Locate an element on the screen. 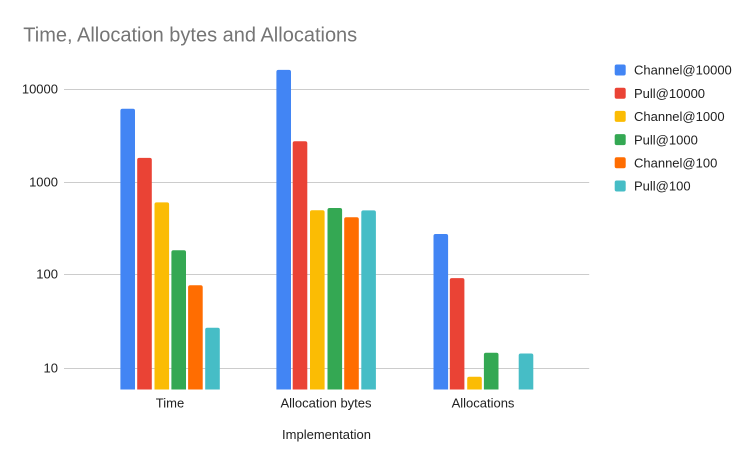 This screenshot has height=465, width=751. svg-text: Channel@10000 is located at coordinates (683, 70).